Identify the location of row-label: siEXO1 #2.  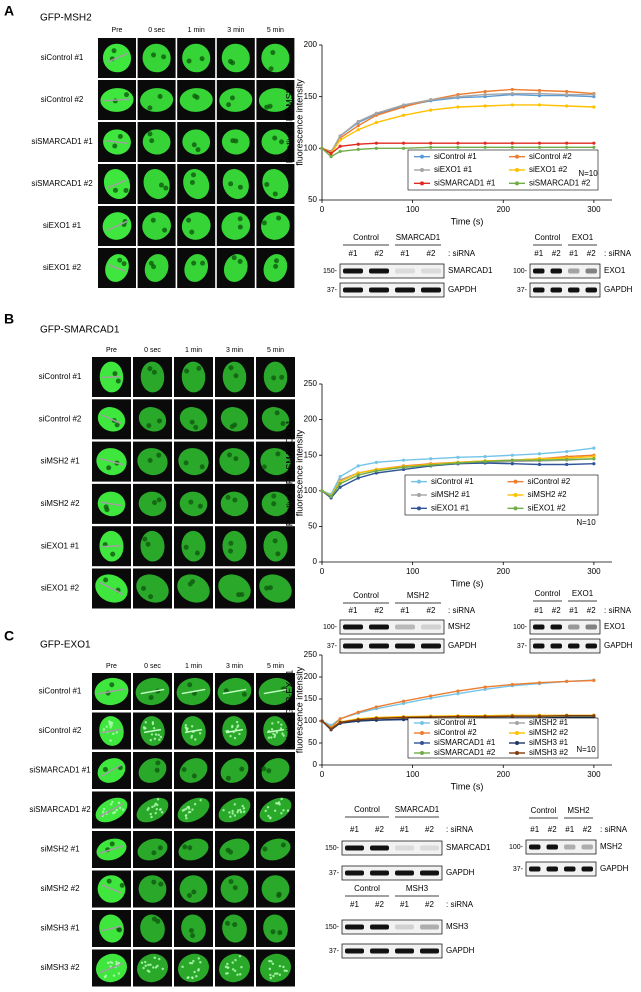
(62, 267).